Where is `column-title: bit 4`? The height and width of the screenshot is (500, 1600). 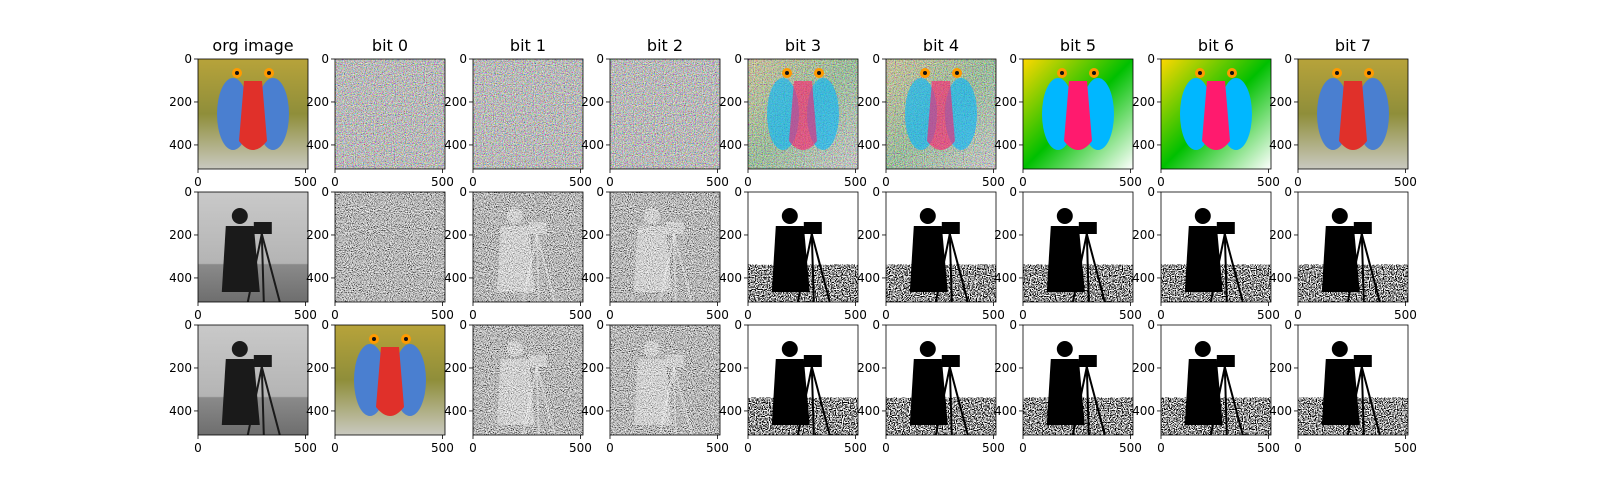
column-title: bit 4 is located at coordinates (941, 45).